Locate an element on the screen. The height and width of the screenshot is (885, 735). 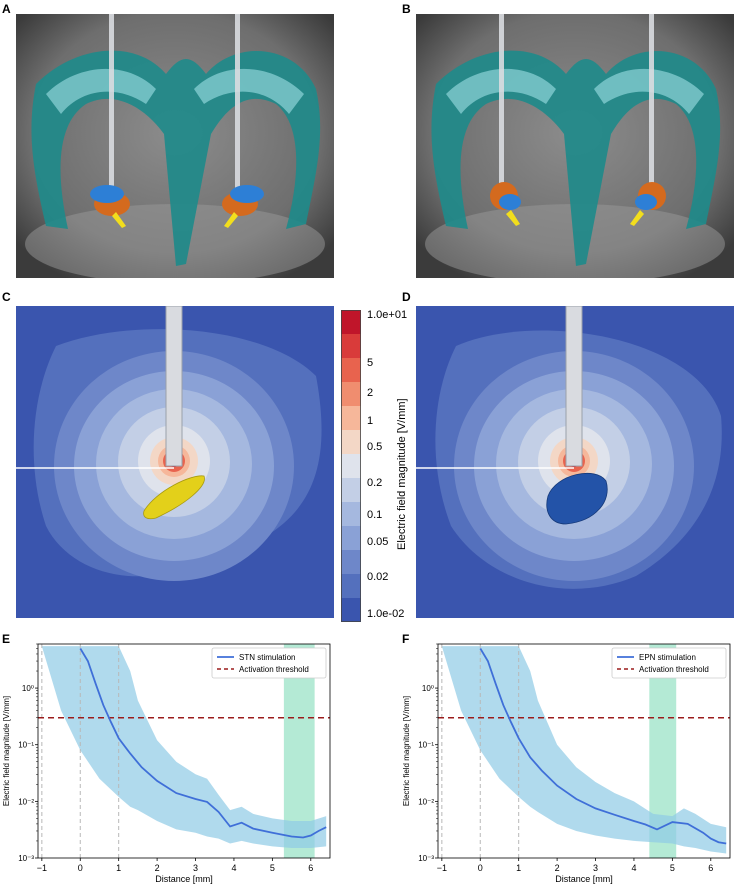
panel-label-f: F is located at coordinates (406, 639).